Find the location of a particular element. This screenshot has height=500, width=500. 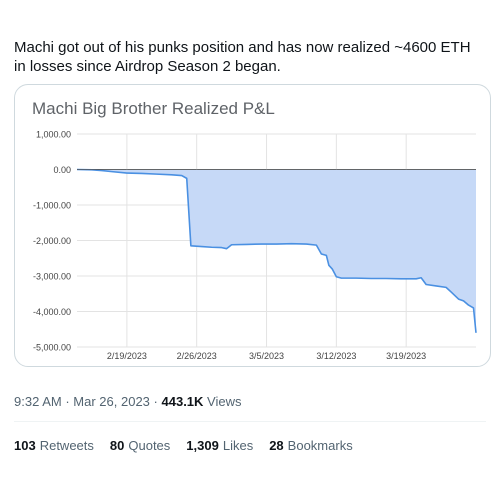

tweet-date: Mar 26, 2023 is located at coordinates (111, 401).